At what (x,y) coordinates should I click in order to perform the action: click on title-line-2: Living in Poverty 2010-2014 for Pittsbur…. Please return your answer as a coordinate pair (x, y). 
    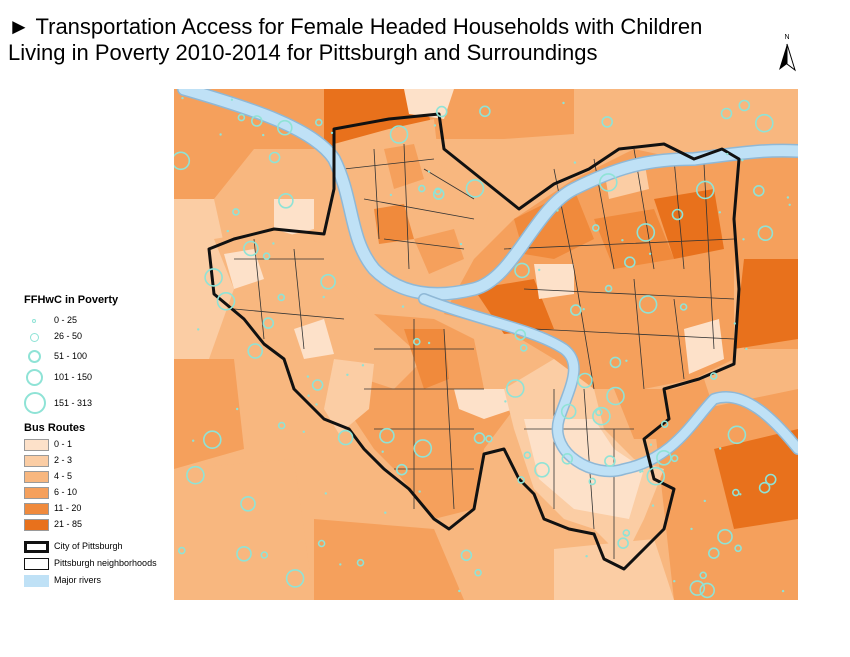
    Looking at the image, I should click on (303, 52).